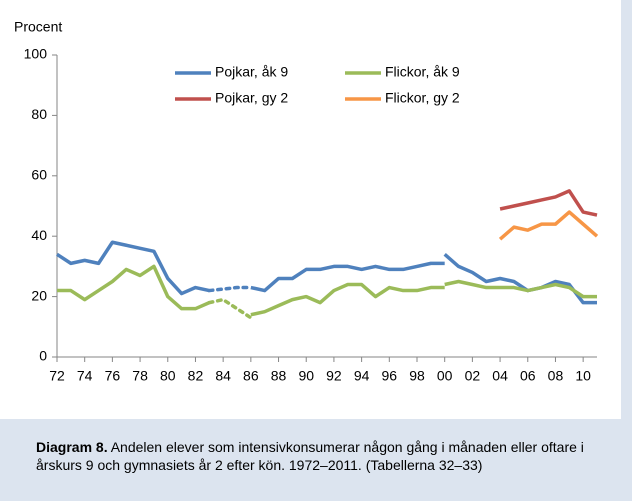 The height and width of the screenshot is (501, 632). What do you see at coordinates (113, 376) in the screenshot?
I see `x-tick-label: 76` at bounding box center [113, 376].